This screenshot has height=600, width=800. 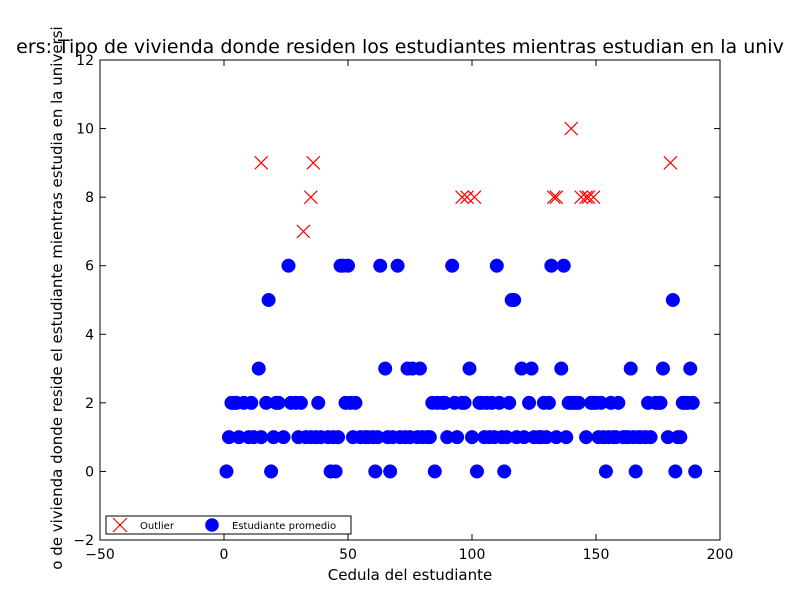 What do you see at coordinates (83, 541) in the screenshot?
I see `y-tick-label: −2` at bounding box center [83, 541].